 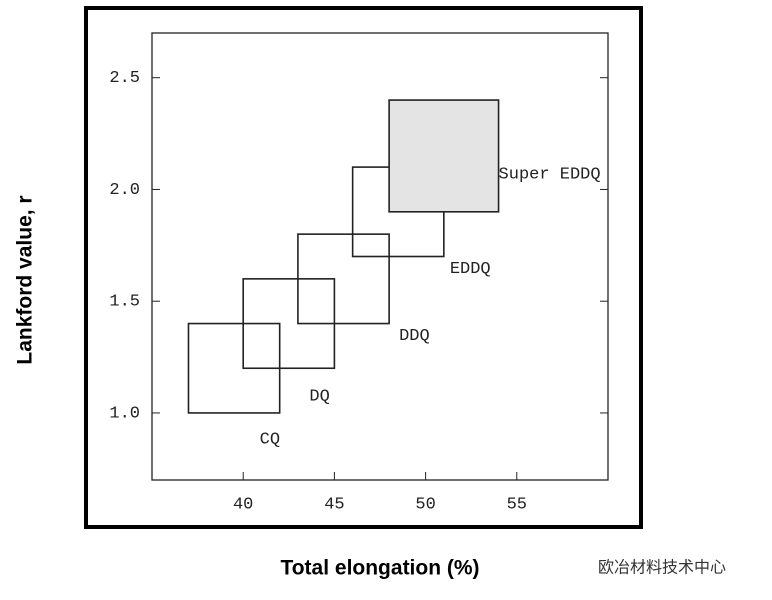 I want to click on y-axis-title: Lankford value, r, so click(x=25, y=279).